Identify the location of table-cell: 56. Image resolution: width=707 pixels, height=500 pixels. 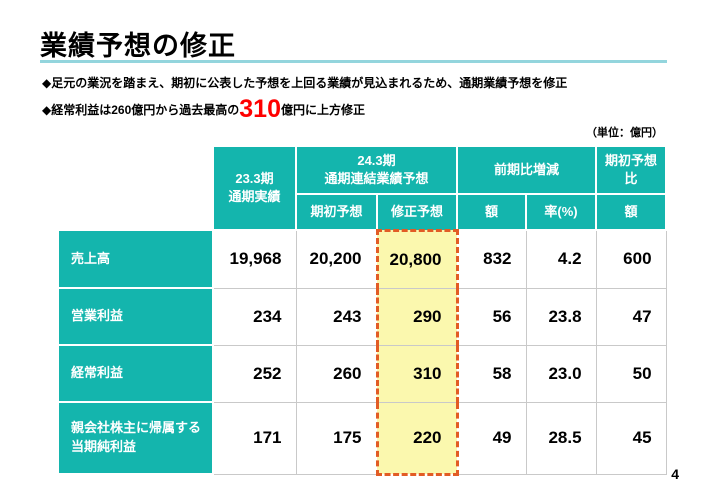
(491, 316).